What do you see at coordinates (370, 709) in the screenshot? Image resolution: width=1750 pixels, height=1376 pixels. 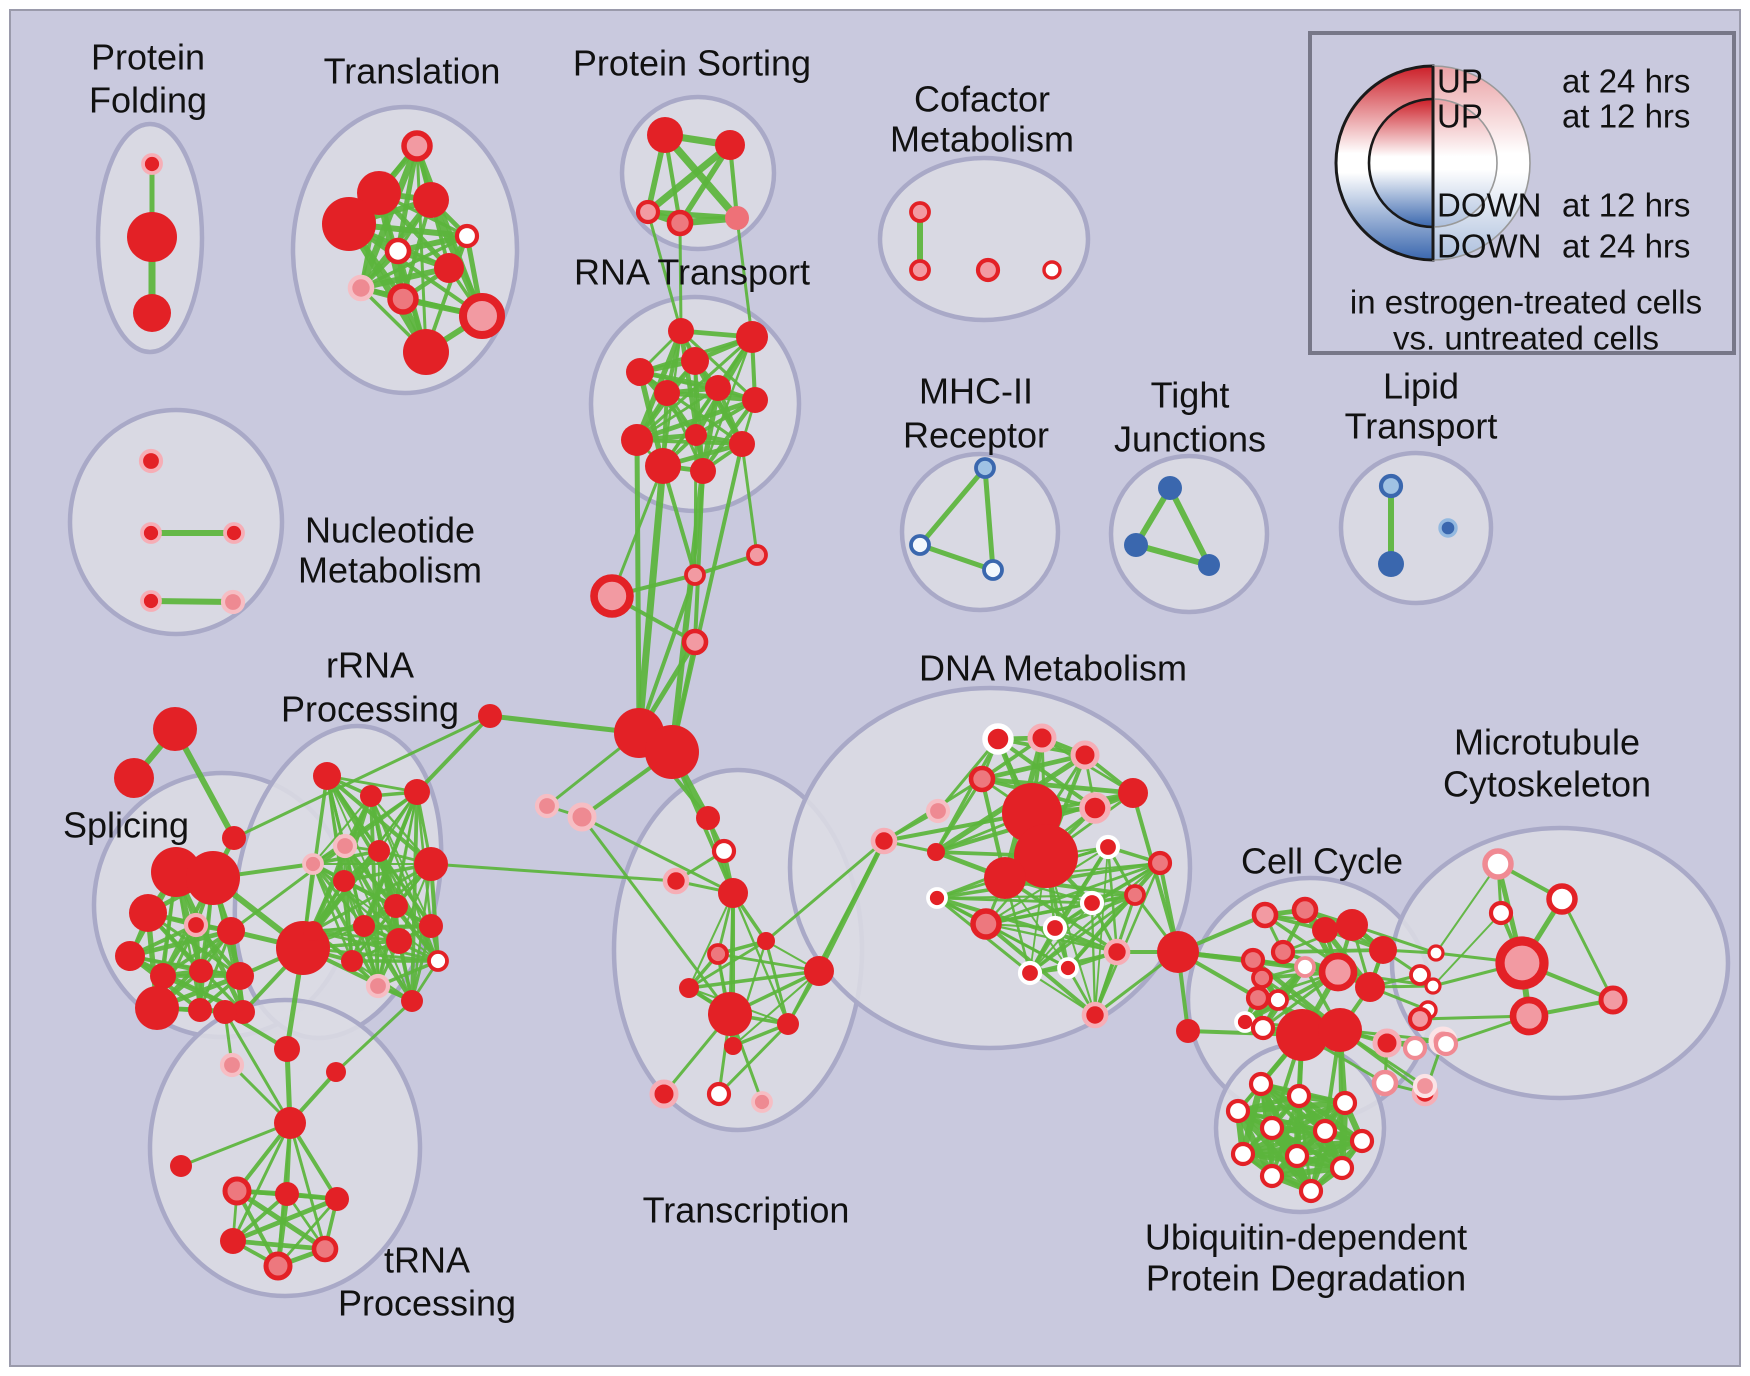 I see `cluster-label-rrna-processing: Processing` at bounding box center [370, 709].